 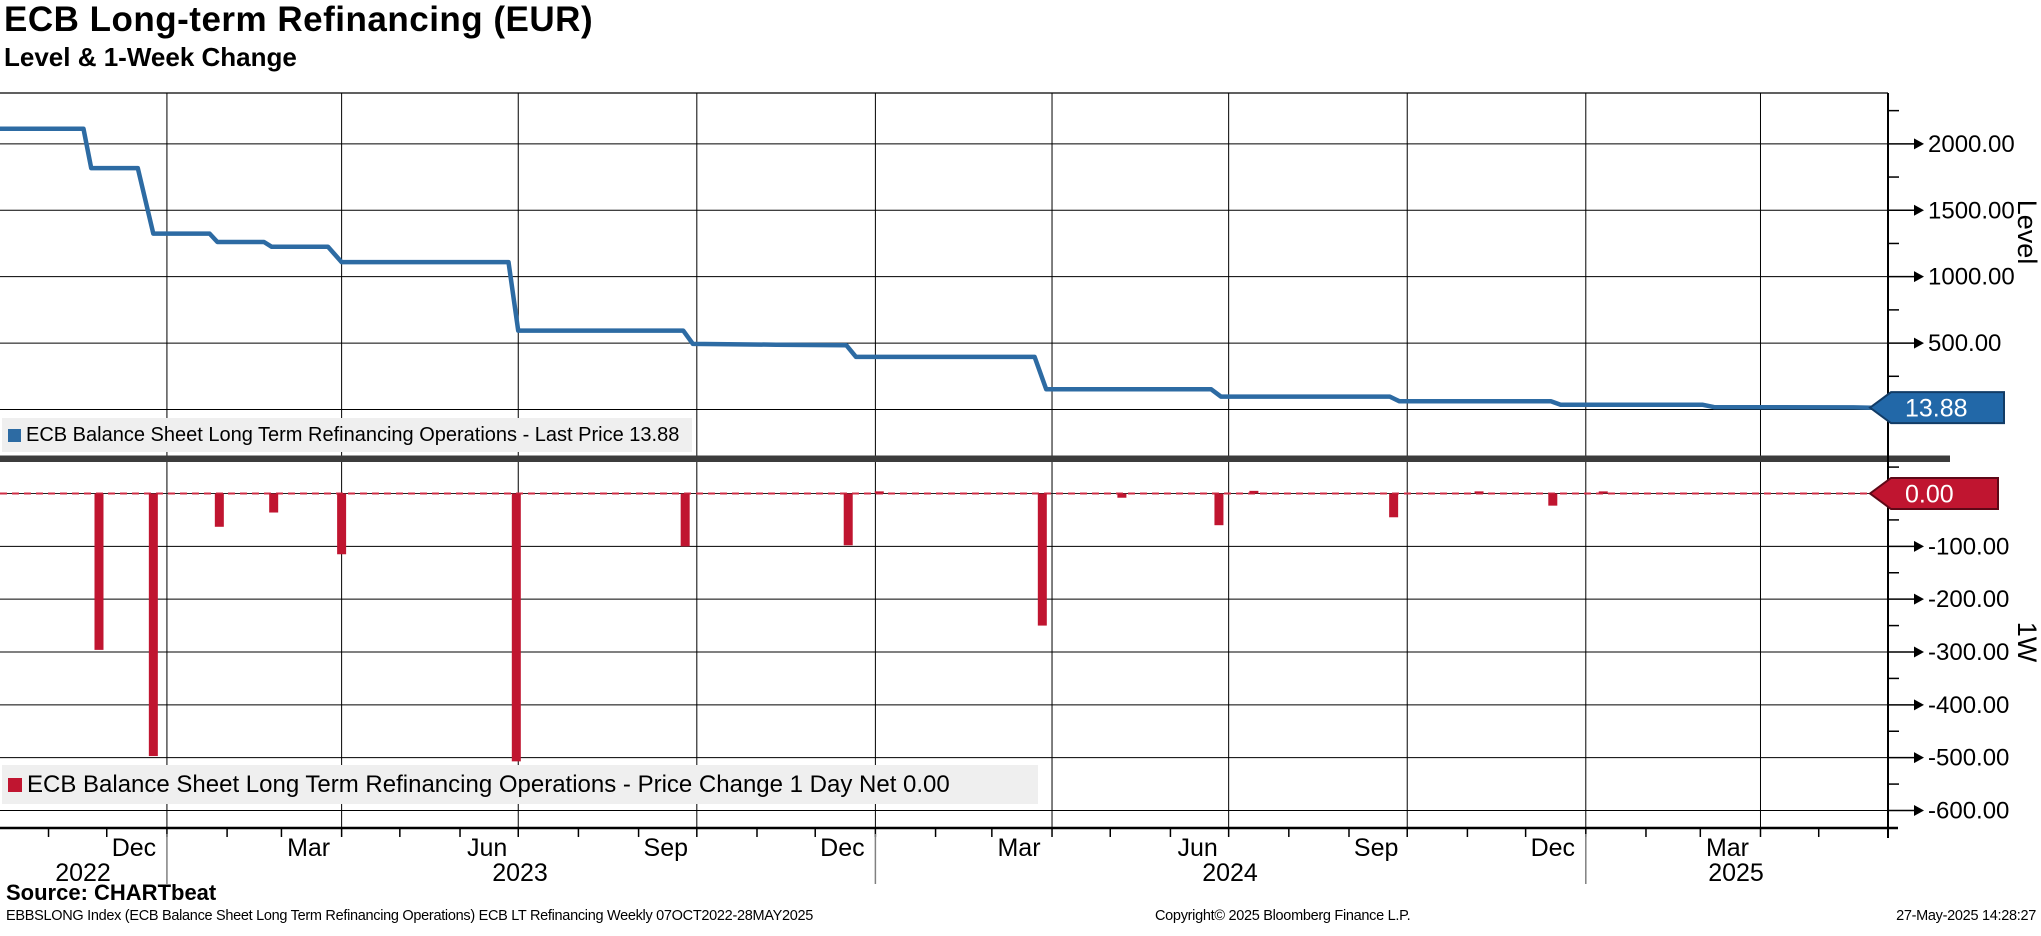 I want to click on level-last-badge-shape, so click(x=1936, y=408).